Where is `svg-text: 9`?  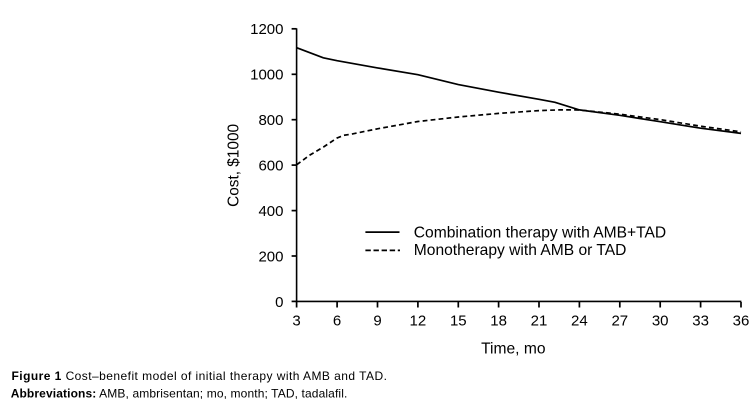
svg-text: 9 is located at coordinates (377, 320).